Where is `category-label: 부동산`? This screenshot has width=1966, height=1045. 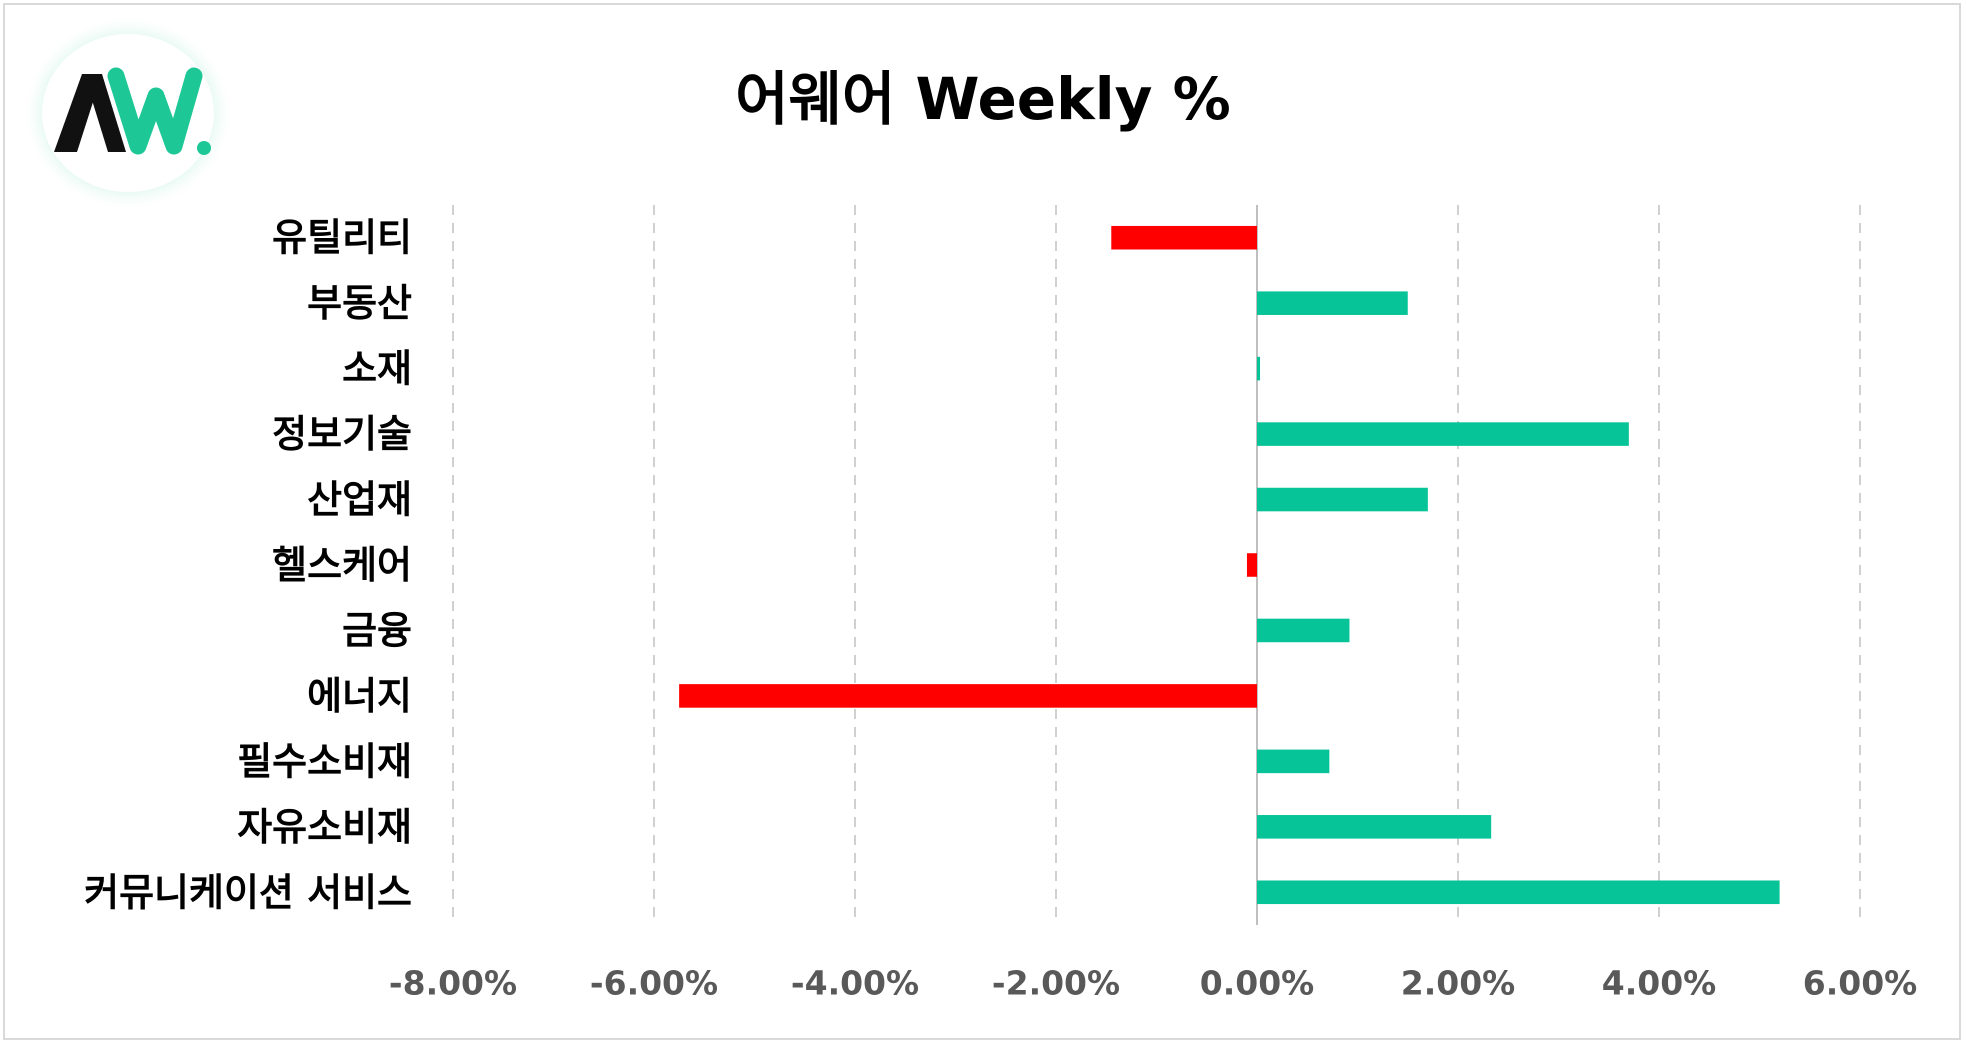 category-label: 부동산 is located at coordinates (359, 303).